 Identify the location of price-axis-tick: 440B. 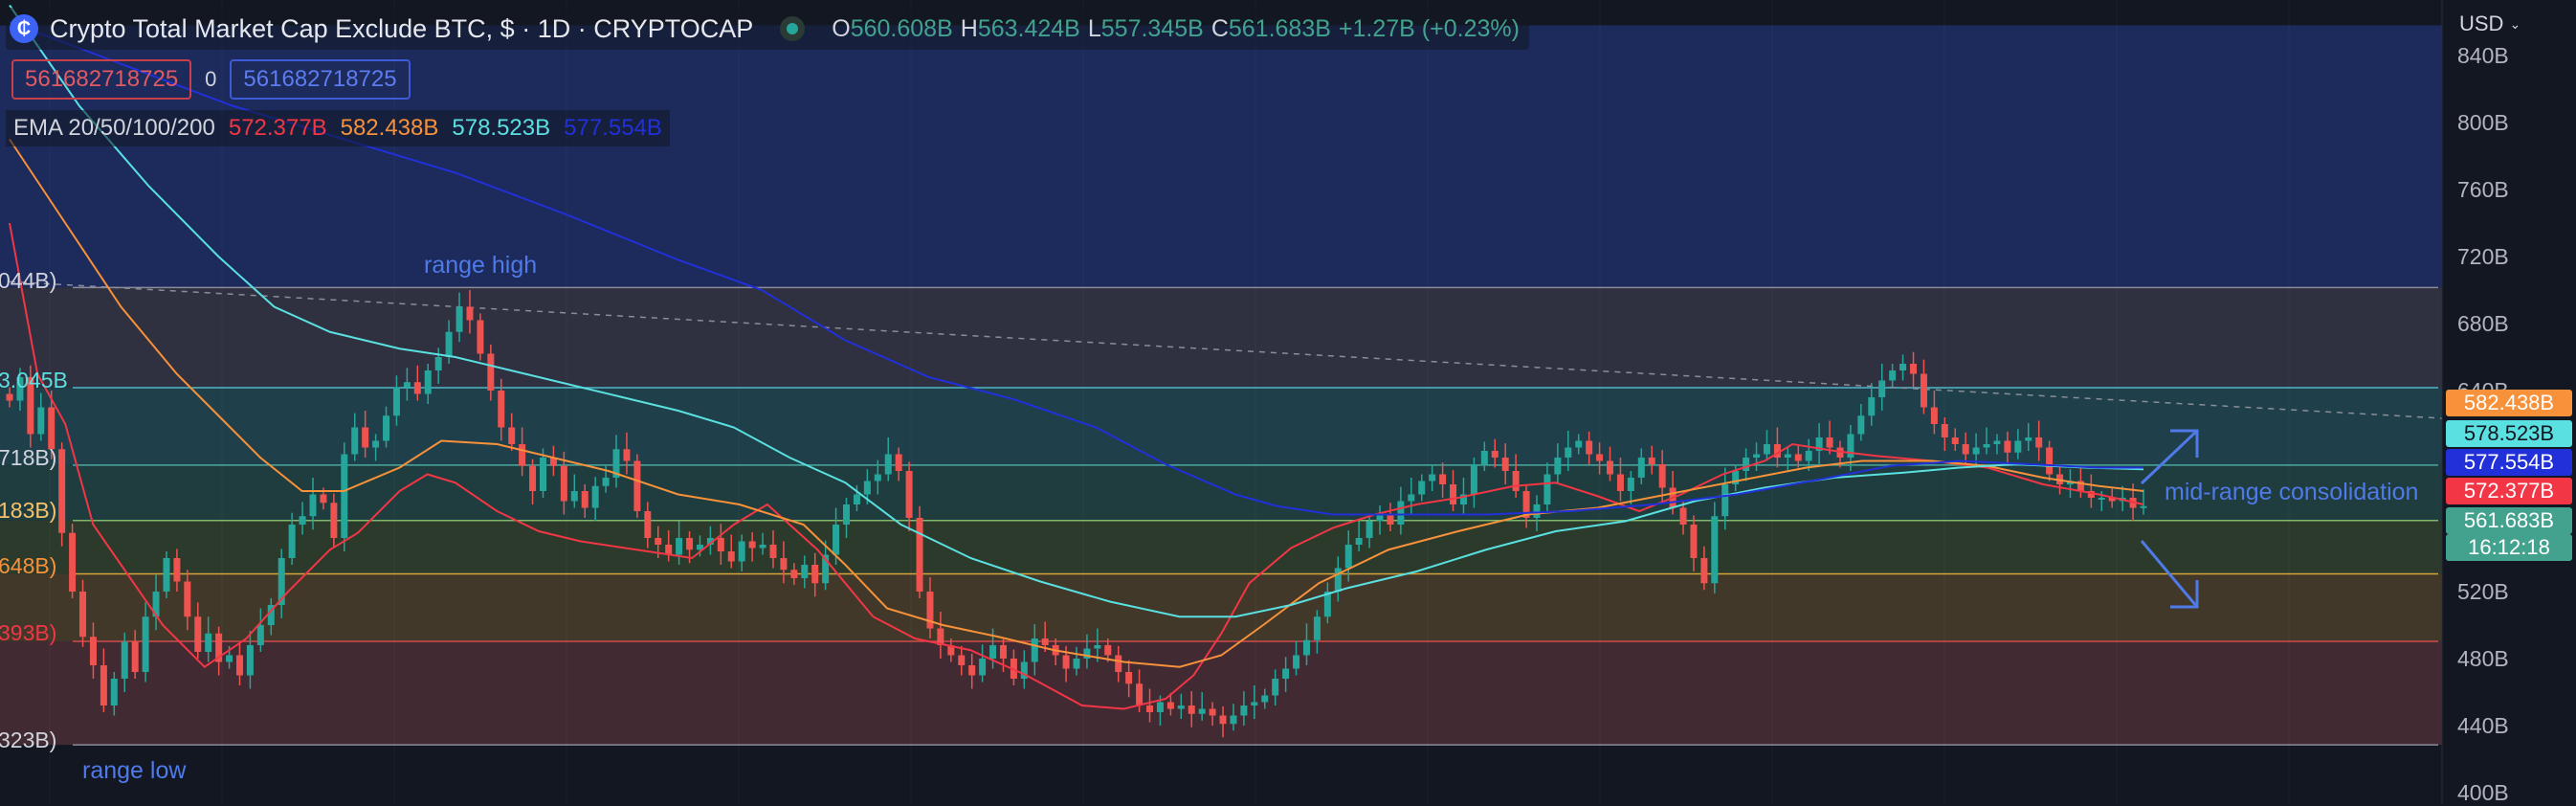
(2483, 725).